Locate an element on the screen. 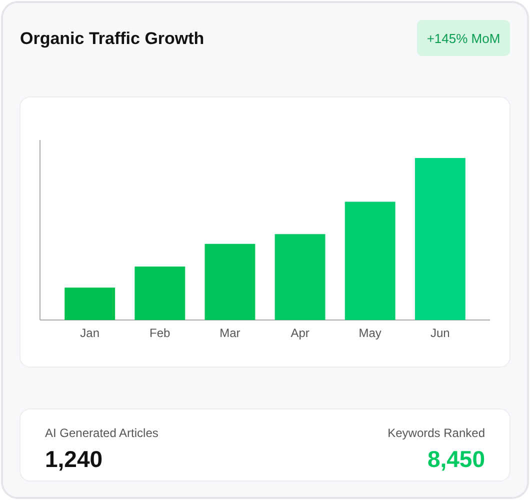 The height and width of the screenshot is (500, 530). text: Keywords Ranked is located at coordinates (436, 433).